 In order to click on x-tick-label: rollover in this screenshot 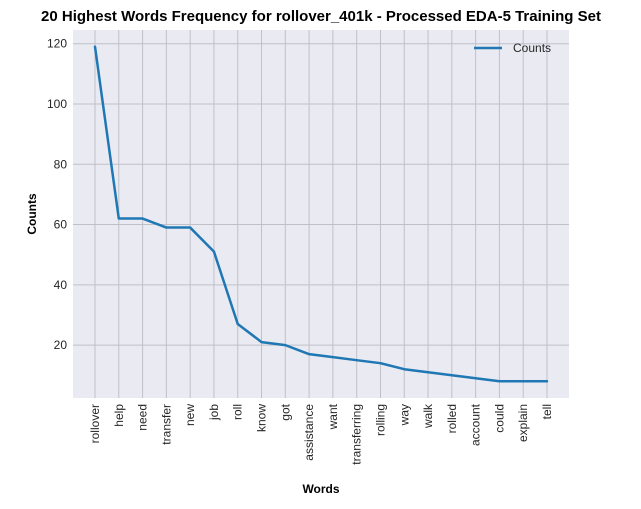, I will do `click(95, 423)`.